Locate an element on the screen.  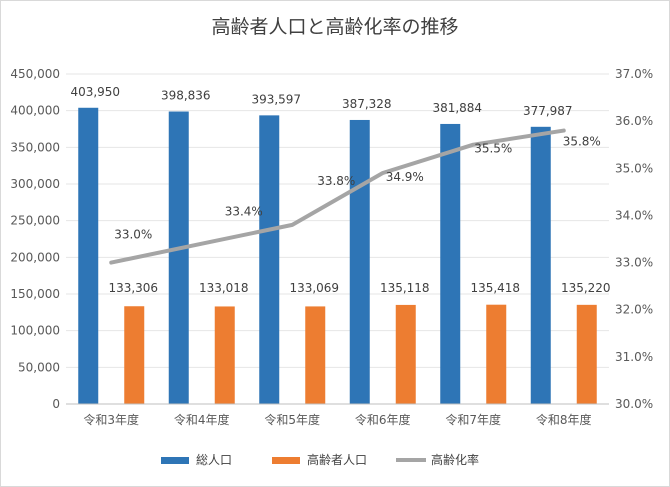
data-label: 133,018 is located at coordinates (224, 288).